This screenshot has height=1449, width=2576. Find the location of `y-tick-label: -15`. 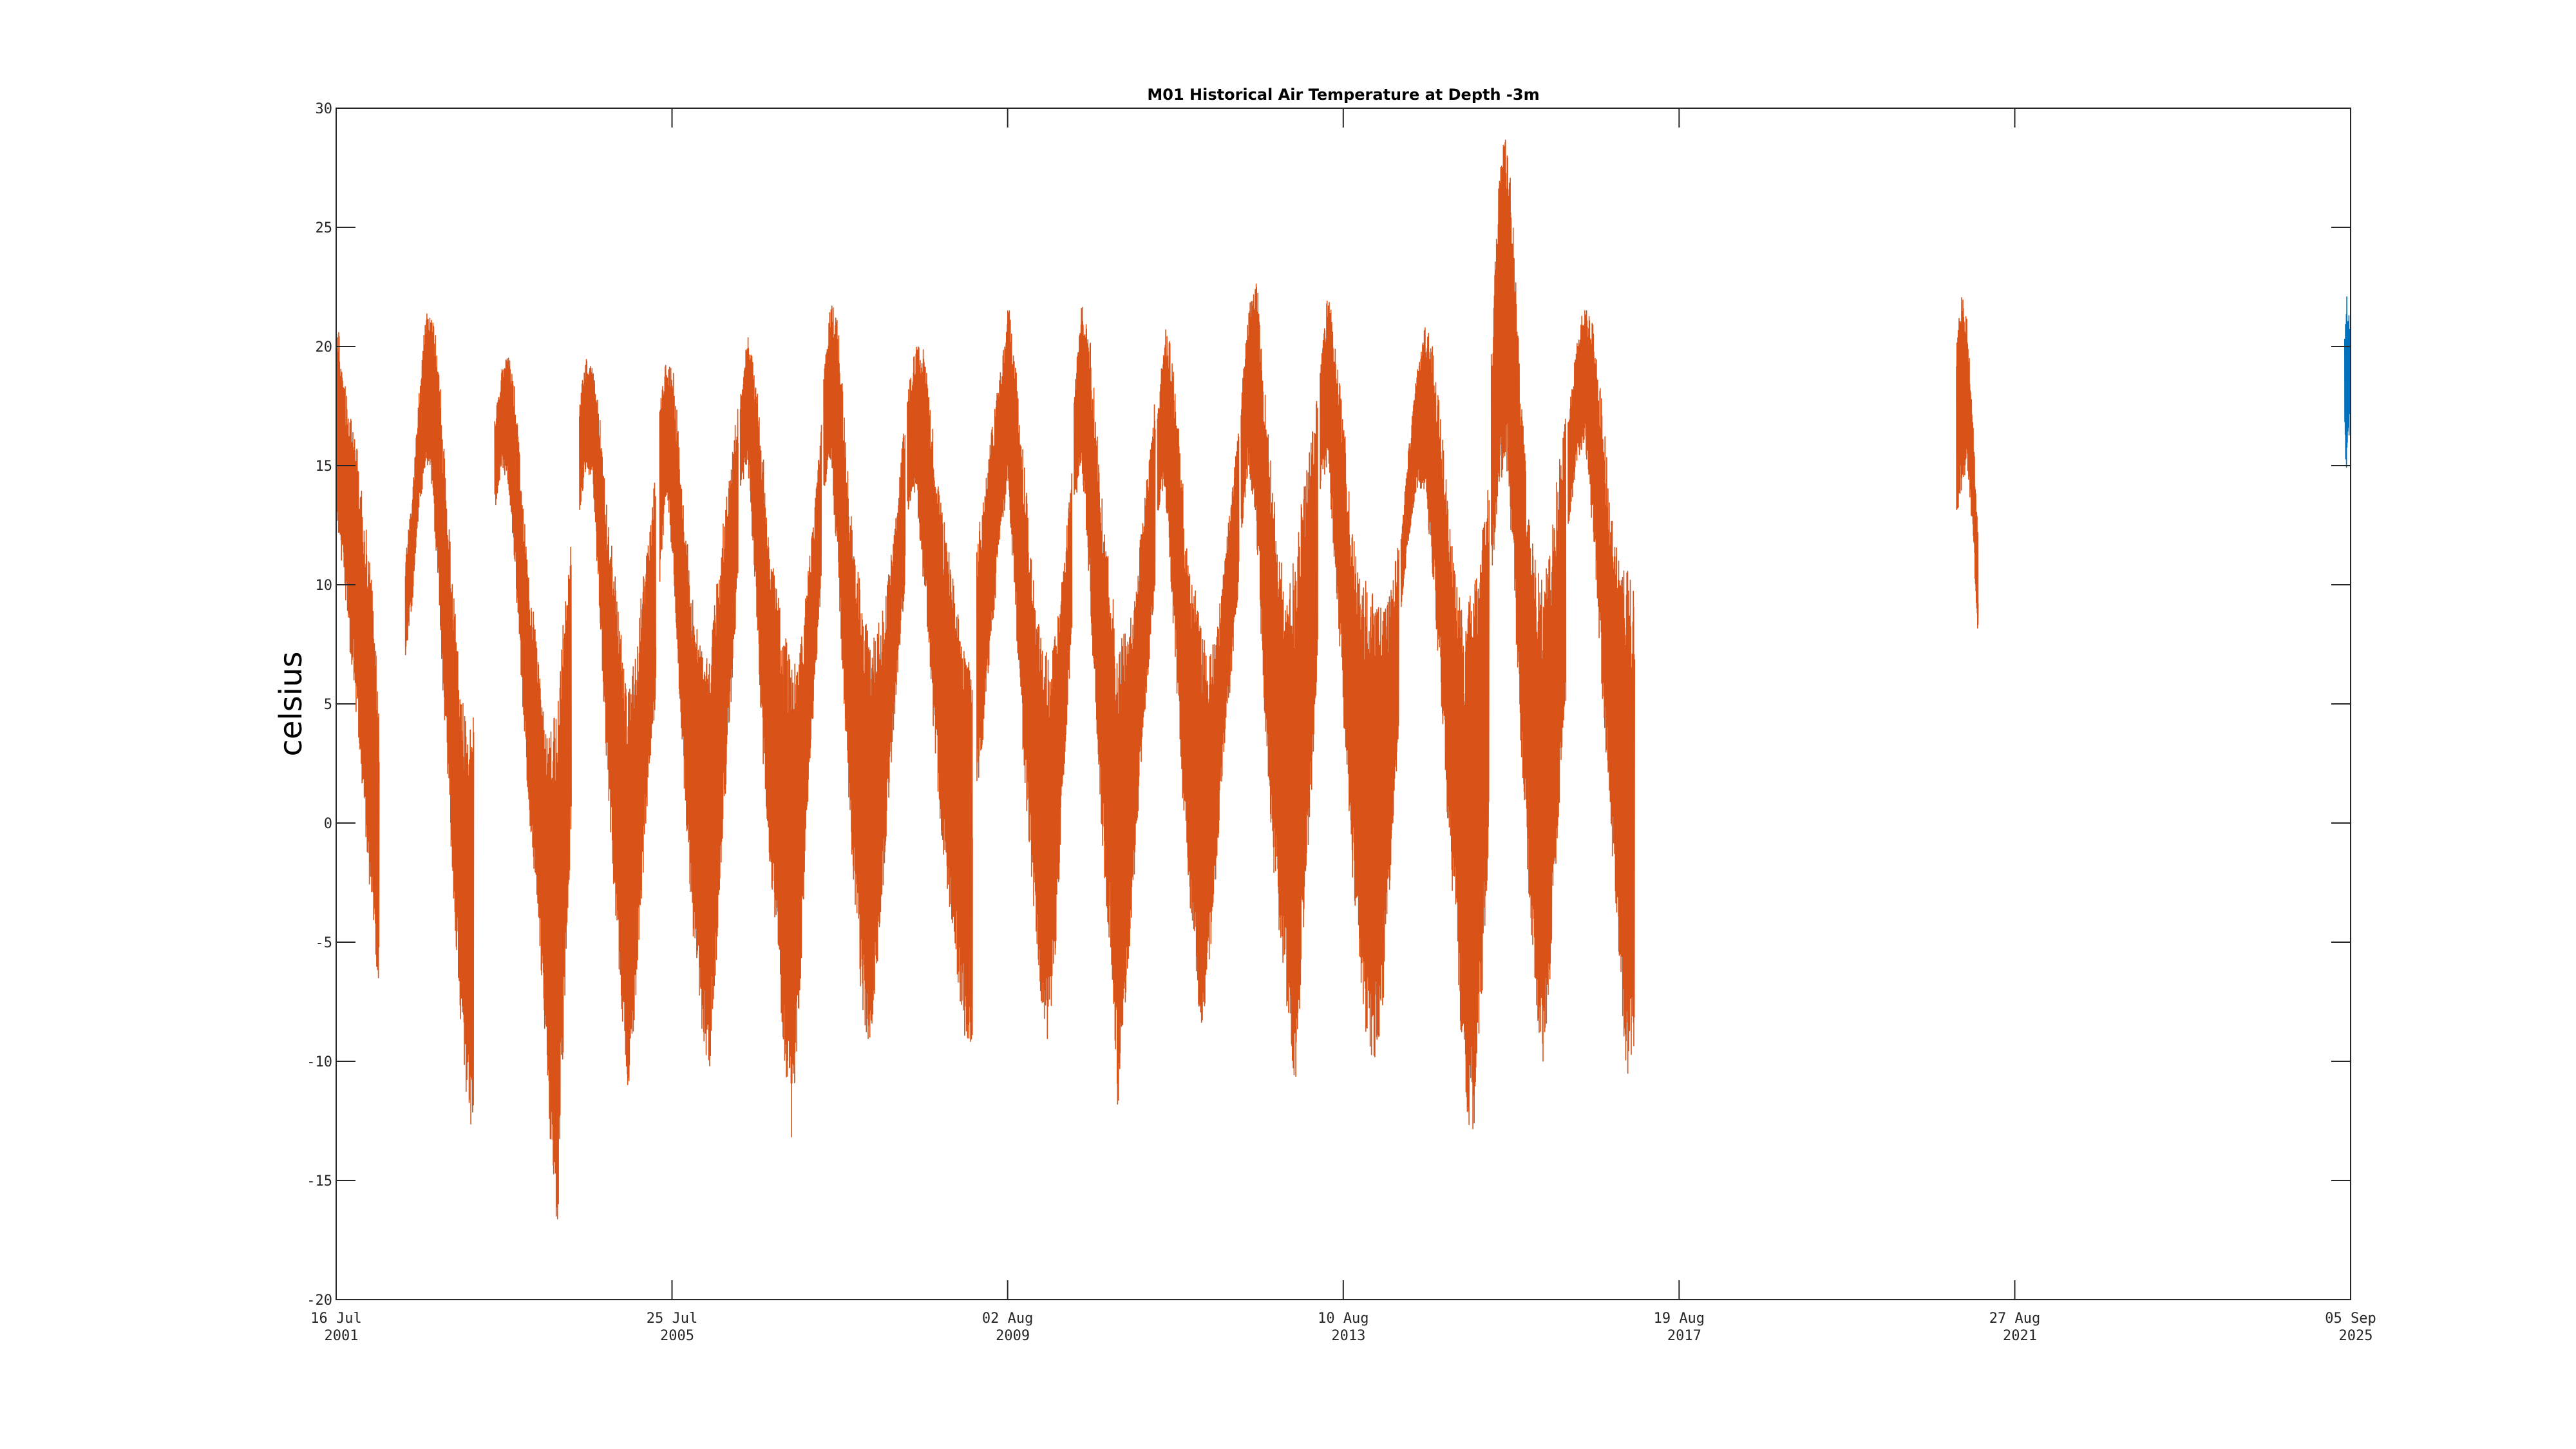

y-tick-label: -15 is located at coordinates (319, 1181).